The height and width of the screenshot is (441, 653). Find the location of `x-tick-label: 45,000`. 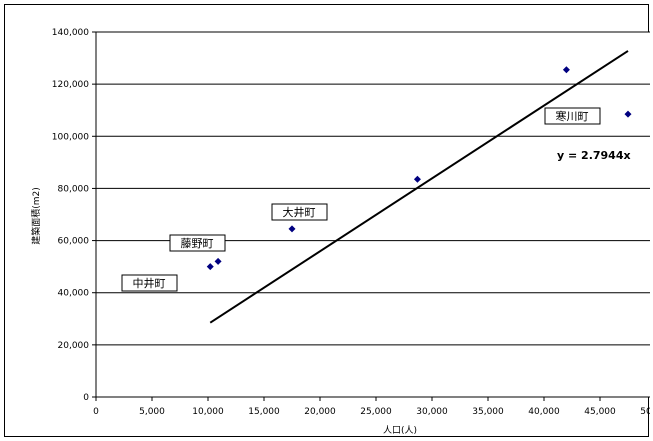

x-tick-label: 45,000 is located at coordinates (600, 412).